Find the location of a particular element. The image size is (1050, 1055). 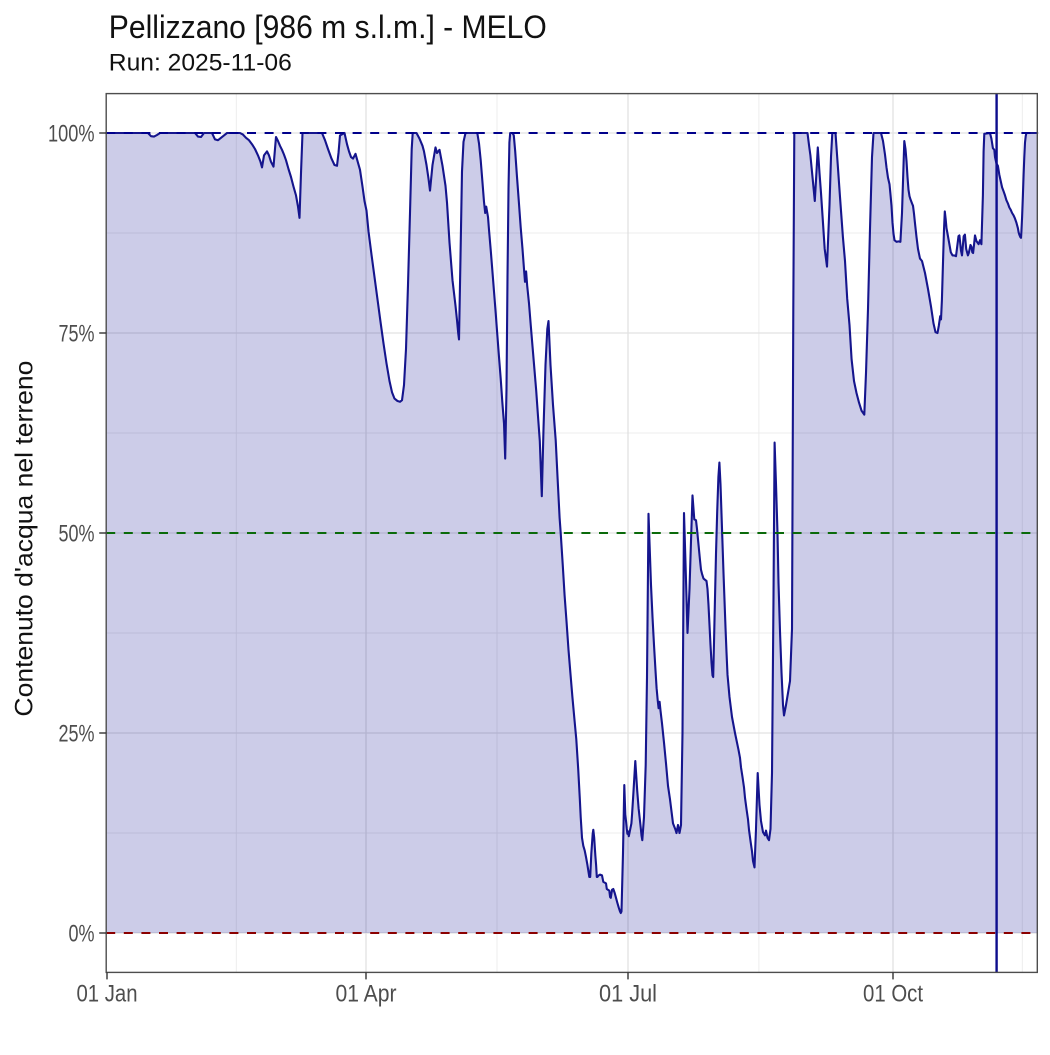

svg-text: 01 Jul is located at coordinates (628, 993).